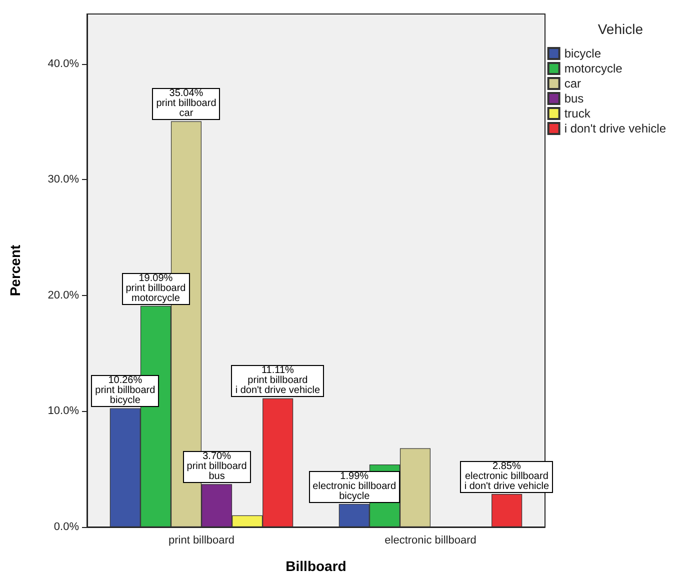  What do you see at coordinates (15, 270) in the screenshot?
I see `y-axis-title: Percent` at bounding box center [15, 270].